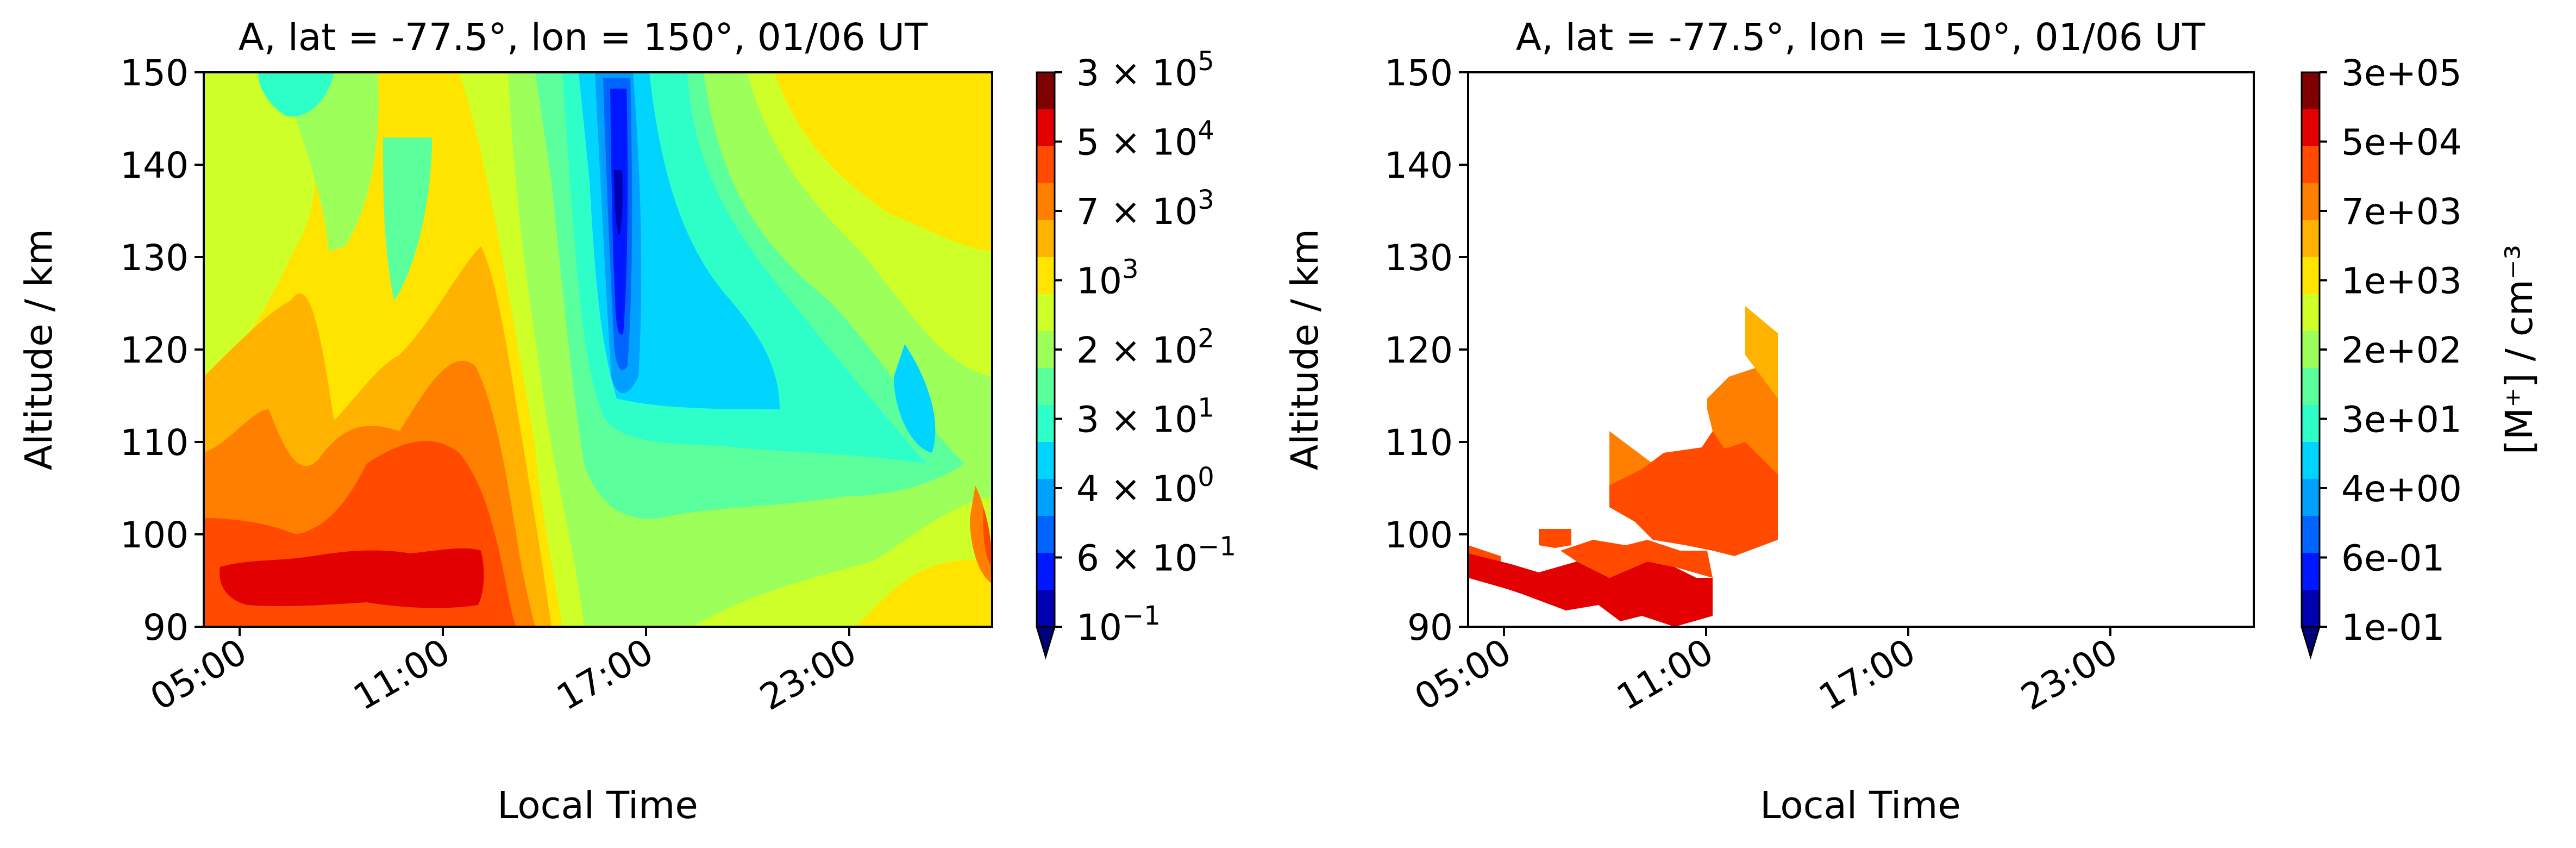 This screenshot has height=848, width=2576. What do you see at coordinates (605, 675) in the screenshot?
I see `left-xtick-label: 17:00` at bounding box center [605, 675].